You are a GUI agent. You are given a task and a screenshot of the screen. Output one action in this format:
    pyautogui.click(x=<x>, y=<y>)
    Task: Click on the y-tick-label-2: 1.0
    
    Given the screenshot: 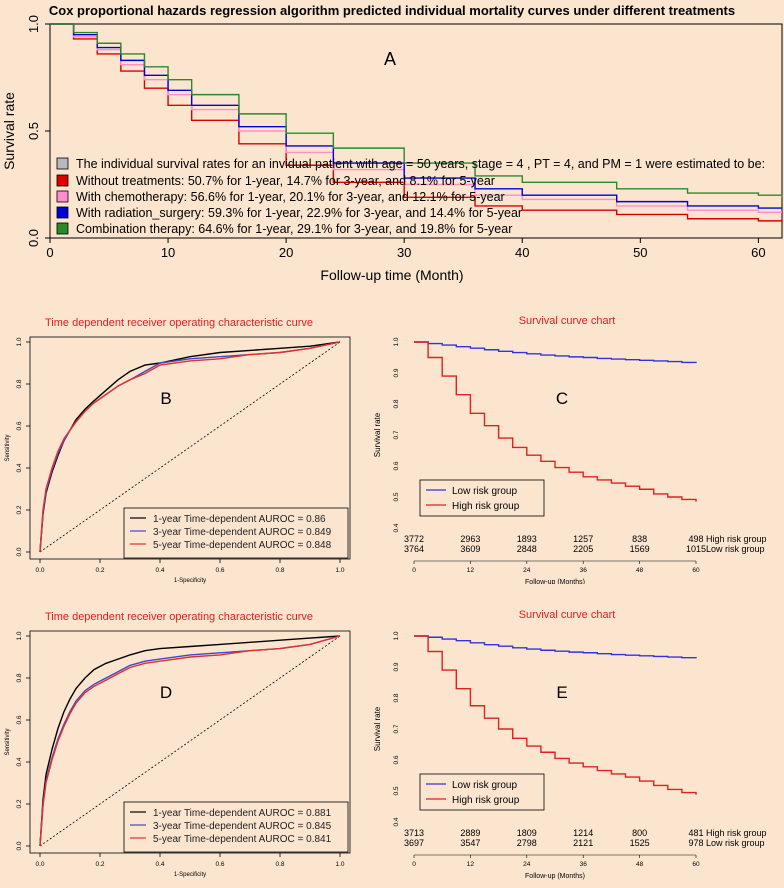 What is the action you would take?
    pyautogui.click(x=33, y=24)
    